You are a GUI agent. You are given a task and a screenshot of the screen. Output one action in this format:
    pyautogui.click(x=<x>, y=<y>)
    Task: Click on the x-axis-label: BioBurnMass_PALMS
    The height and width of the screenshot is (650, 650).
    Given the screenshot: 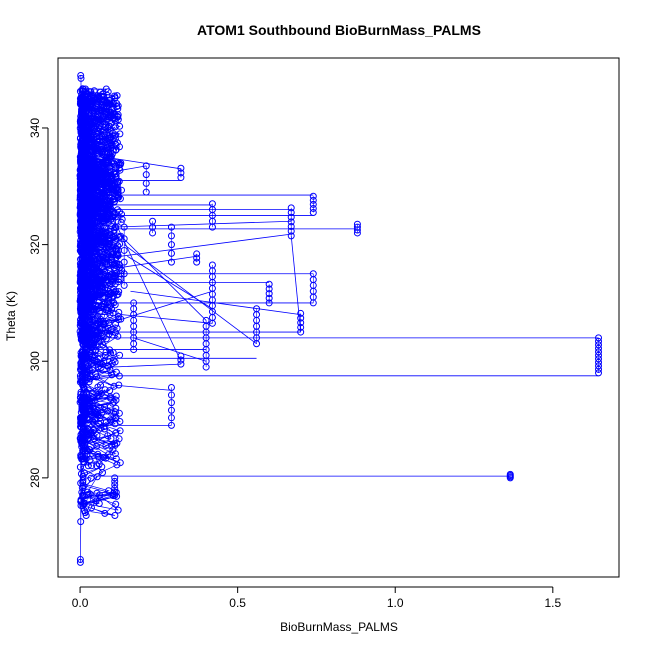 What is the action you would take?
    pyautogui.click(x=339, y=627)
    